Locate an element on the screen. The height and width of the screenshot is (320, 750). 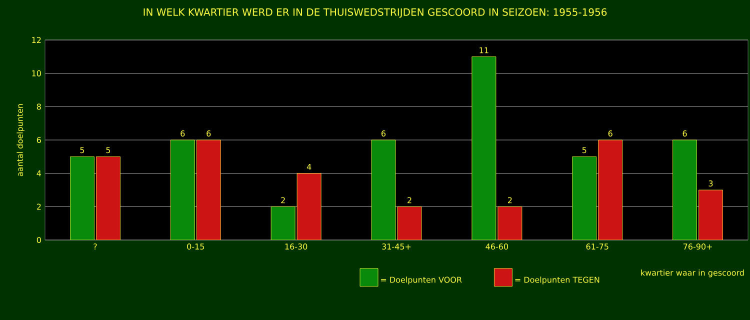
y-tick-label: 10 is located at coordinates (36, 73).